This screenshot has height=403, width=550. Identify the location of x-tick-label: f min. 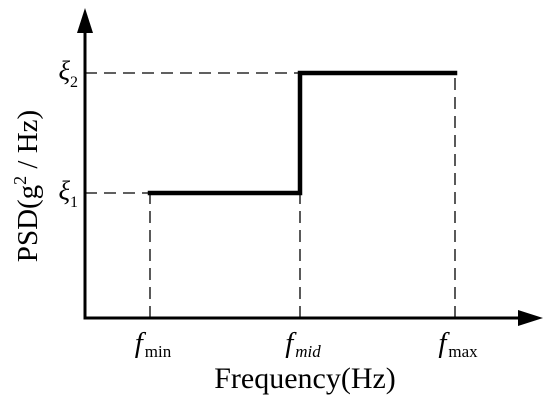
(153, 344).